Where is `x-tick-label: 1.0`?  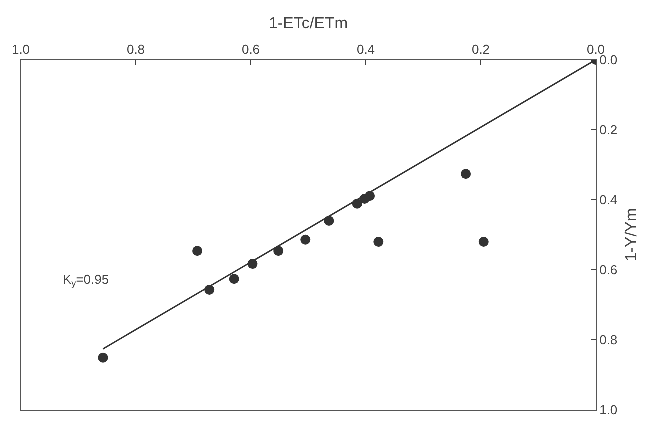 x-tick-label: 1.0 is located at coordinates (21, 49).